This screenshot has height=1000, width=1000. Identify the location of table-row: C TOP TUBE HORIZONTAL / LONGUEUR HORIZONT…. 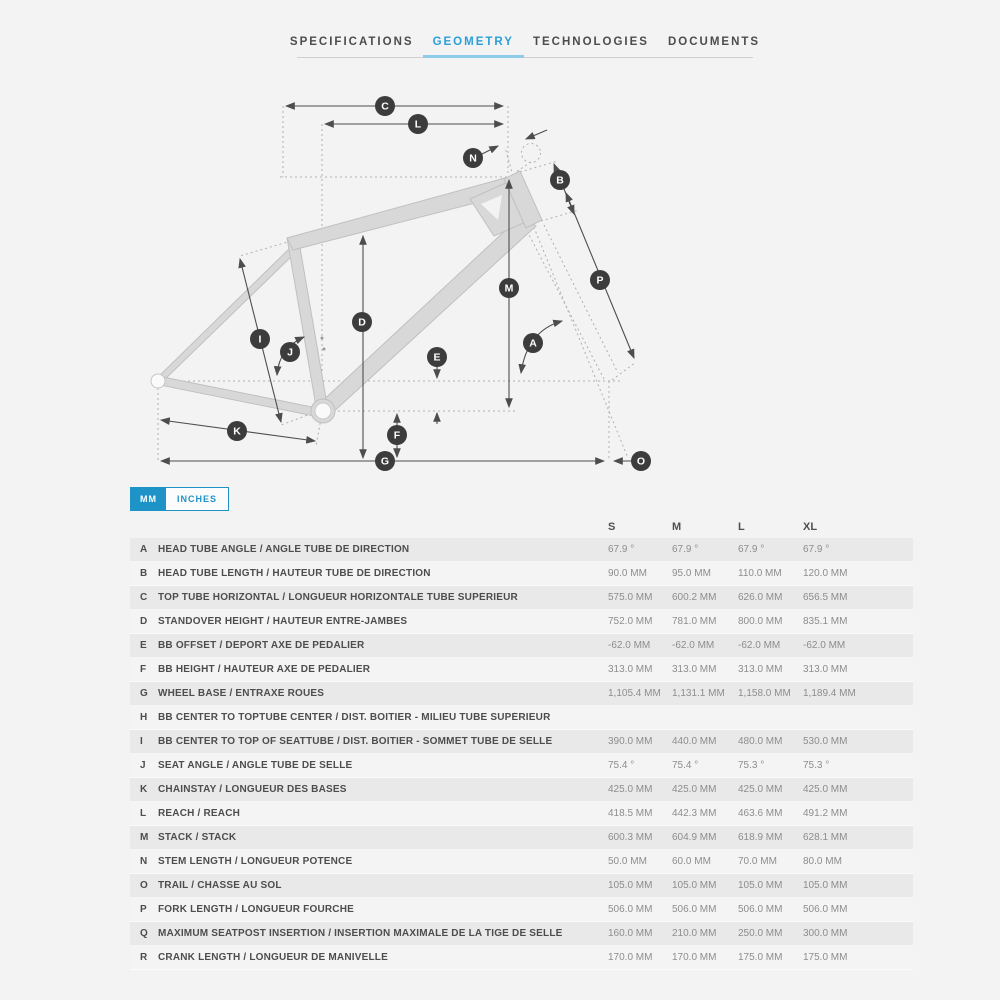
(521, 598).